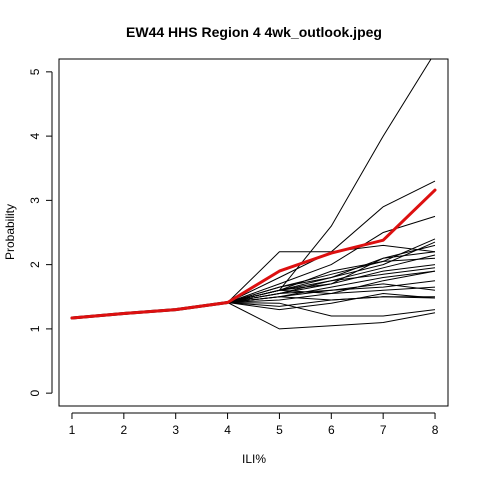 The height and width of the screenshot is (480, 480). What do you see at coordinates (35, 328) in the screenshot?
I see `y-tick-label: 1` at bounding box center [35, 328].